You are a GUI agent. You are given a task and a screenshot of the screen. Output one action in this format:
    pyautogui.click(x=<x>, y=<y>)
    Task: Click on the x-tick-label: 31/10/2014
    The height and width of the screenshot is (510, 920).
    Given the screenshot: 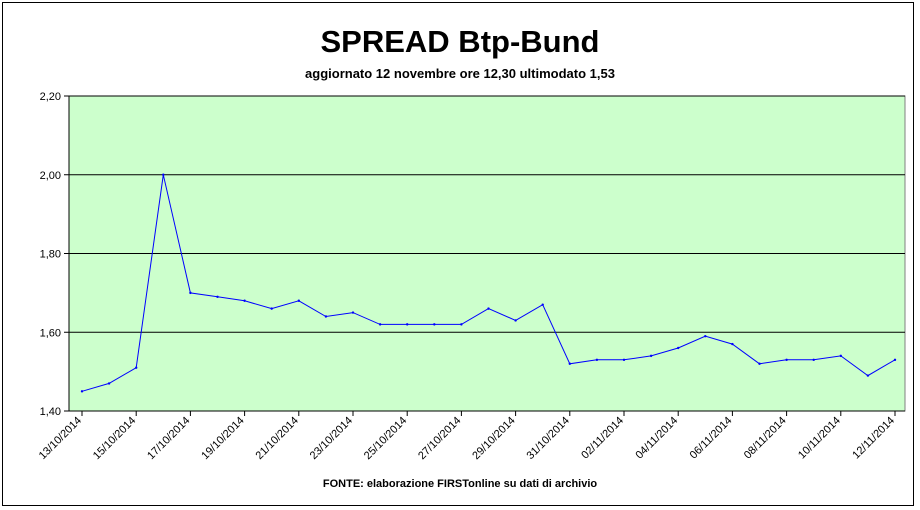 What is the action you would take?
    pyautogui.click(x=548, y=438)
    